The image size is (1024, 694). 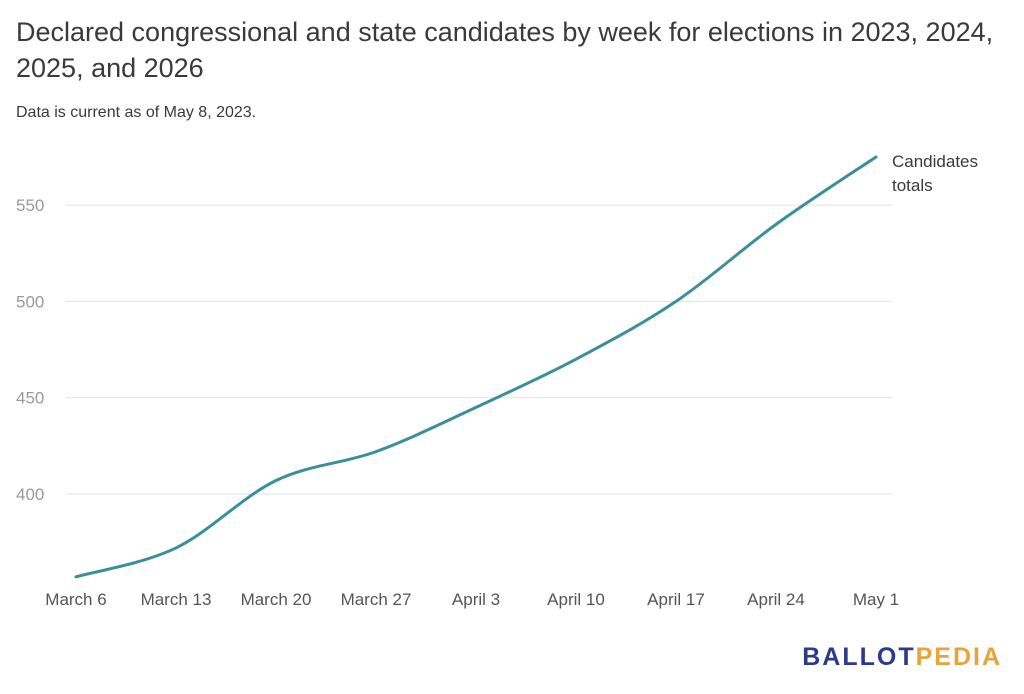 What do you see at coordinates (576, 599) in the screenshot?
I see `x-tick-label: April 10` at bounding box center [576, 599].